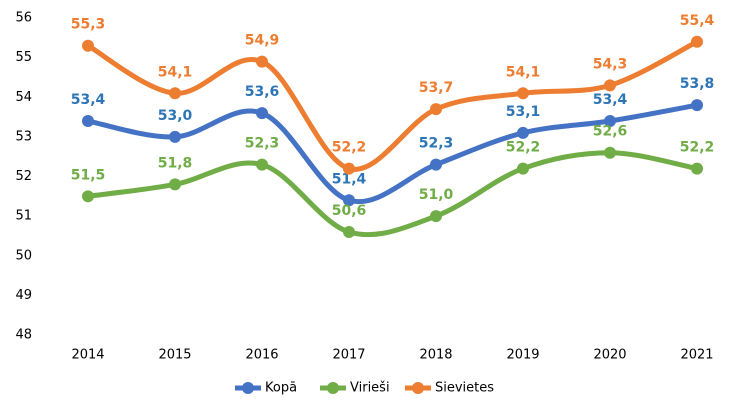 The width and height of the screenshot is (747, 400). I want to click on y-tick-label: 48, so click(23, 335).